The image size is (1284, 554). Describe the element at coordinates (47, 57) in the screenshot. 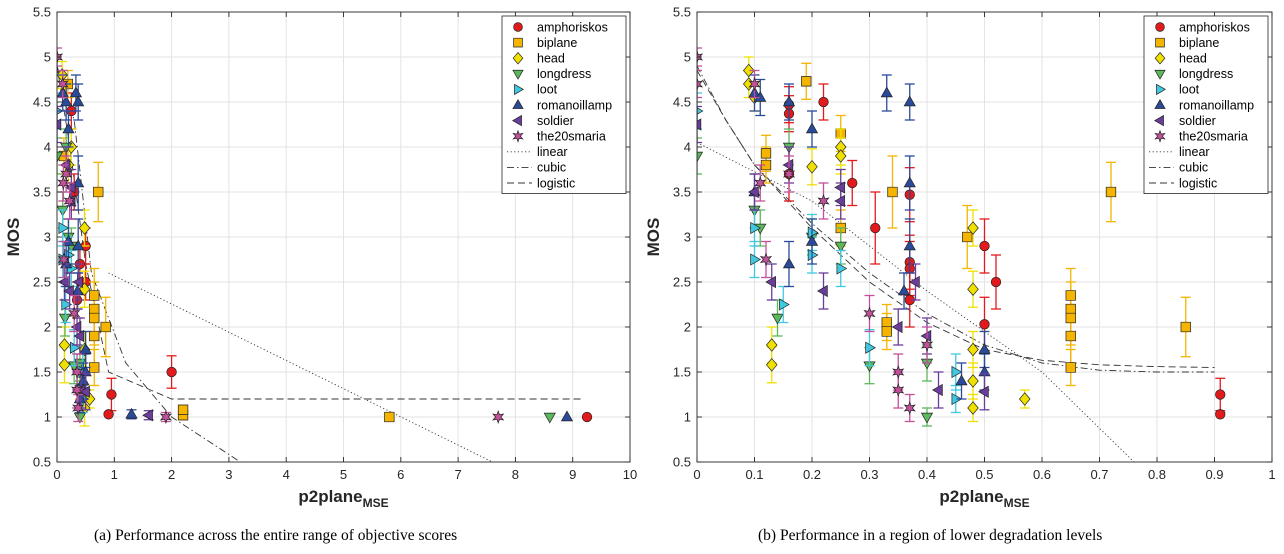

I see `y-tick-label: 5` at that location.